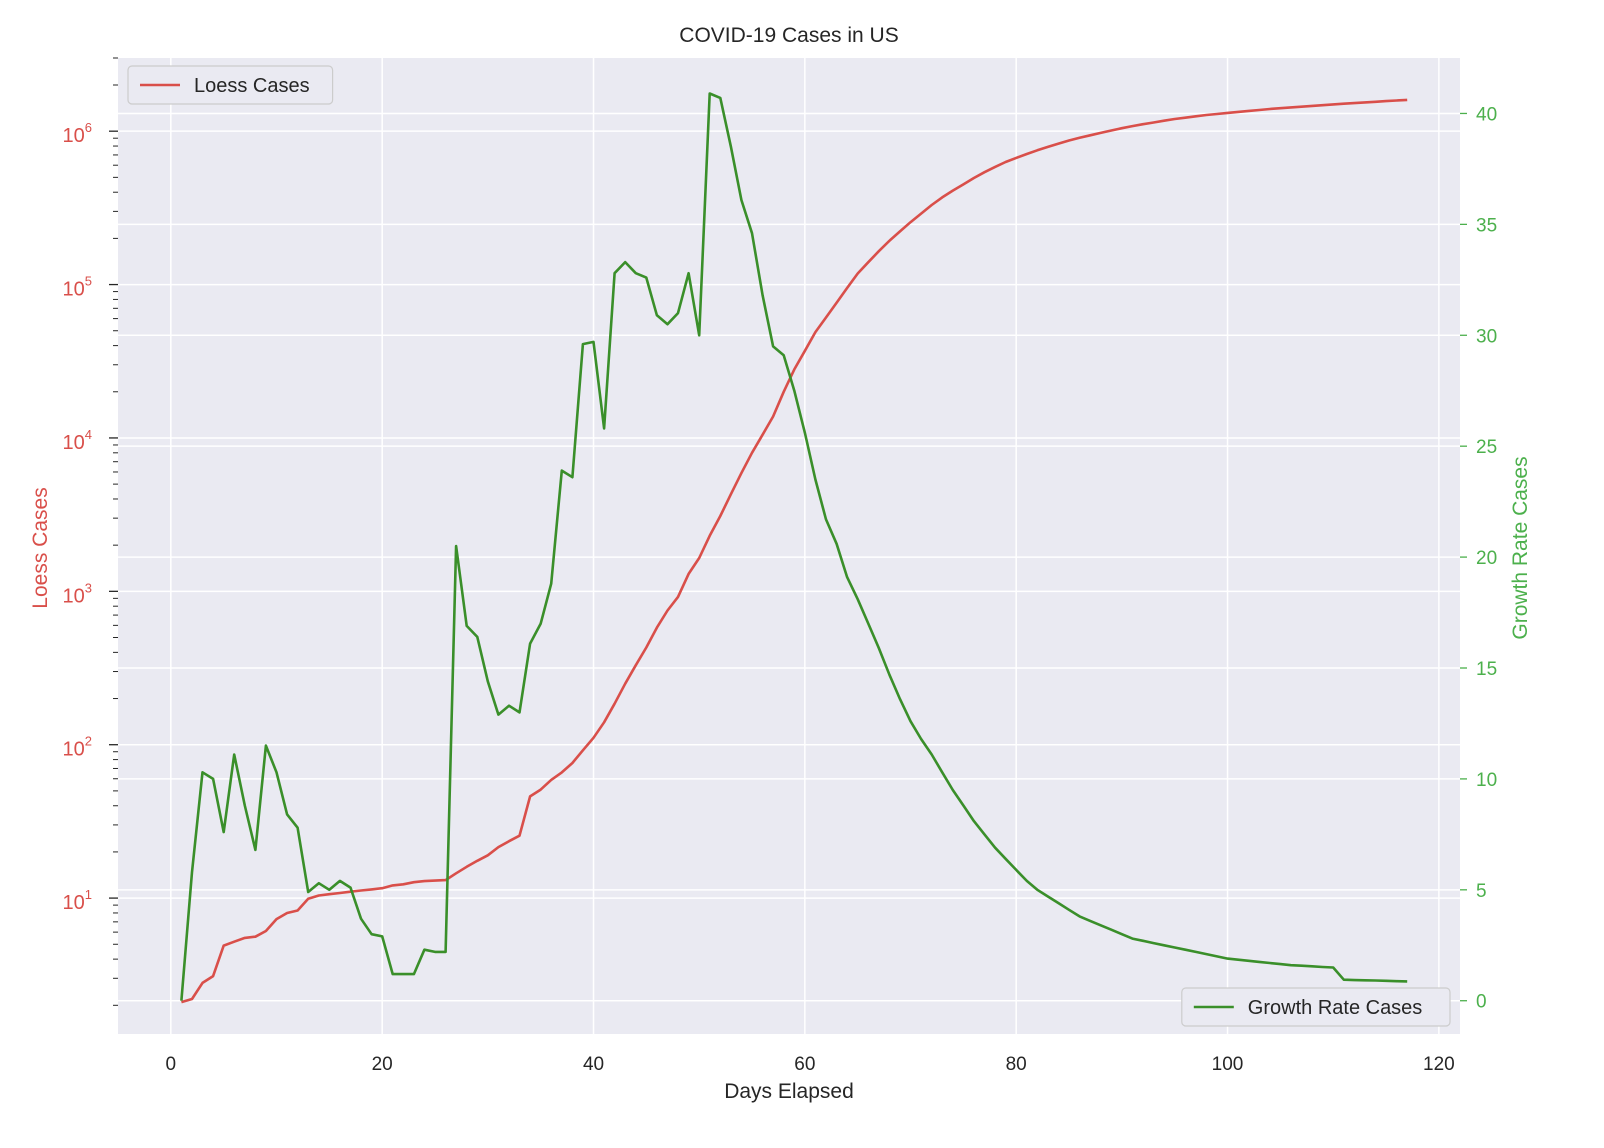 This screenshot has width=1604, height=1148. What do you see at coordinates (77, 133) in the screenshot?
I see `left-tick-label: 10⁶` at bounding box center [77, 133].